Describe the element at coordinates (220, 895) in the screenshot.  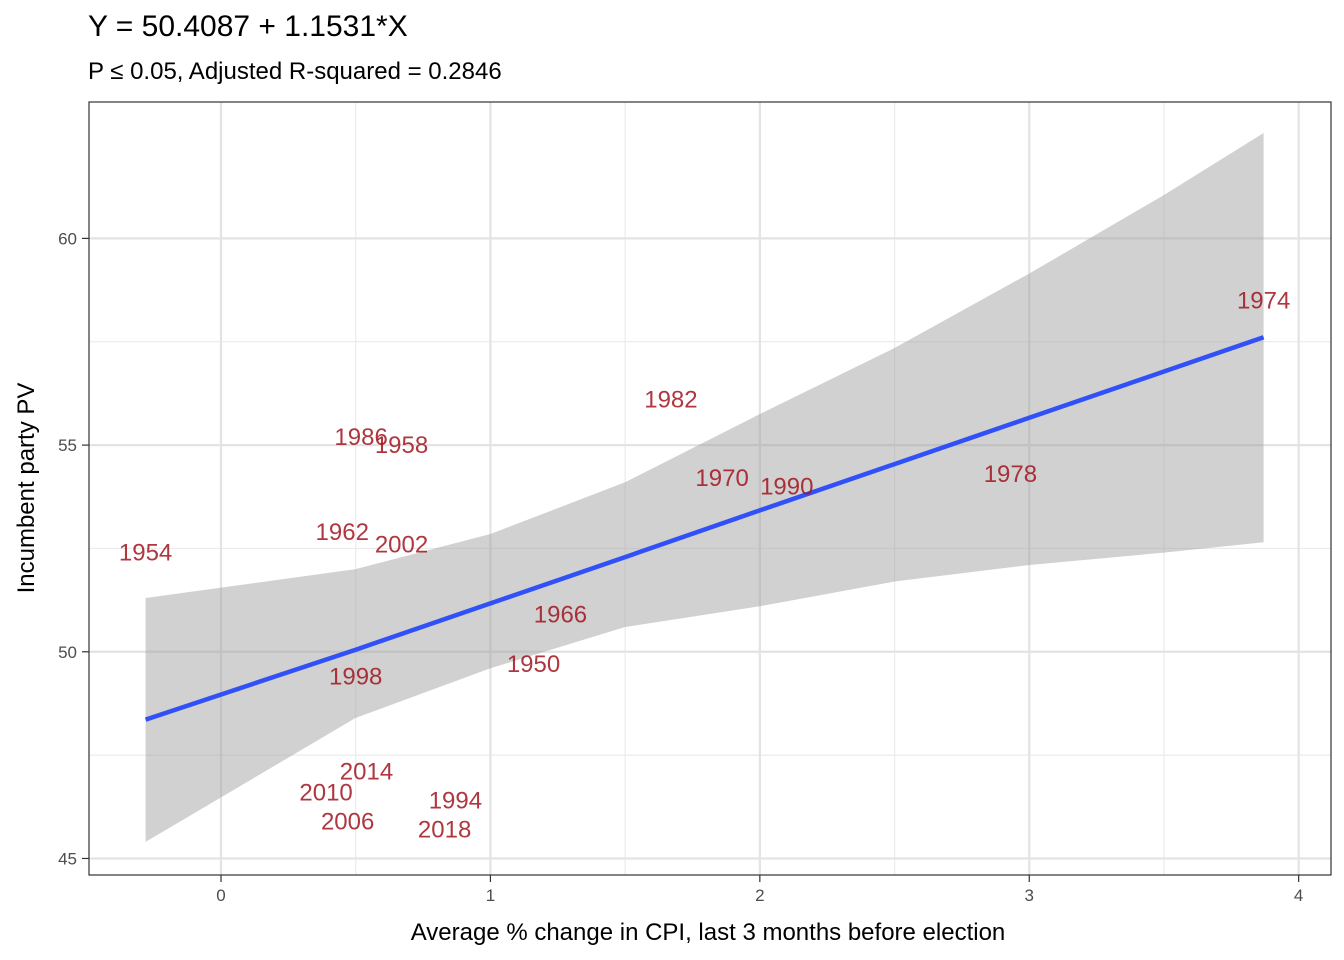
I see `x-tick-label: 0` at that location.